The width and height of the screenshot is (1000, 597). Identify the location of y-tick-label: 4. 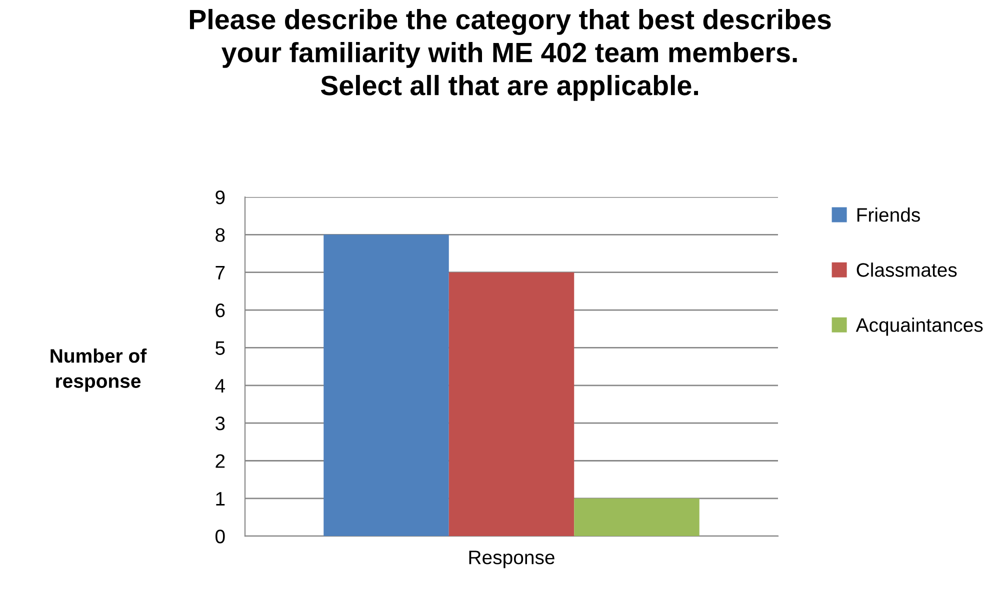
(220, 385).